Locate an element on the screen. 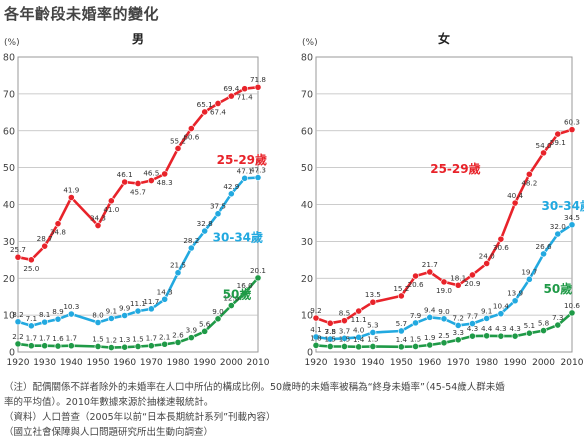 The image size is (584, 445). series-name: 30-34歲 is located at coordinates (238, 236).